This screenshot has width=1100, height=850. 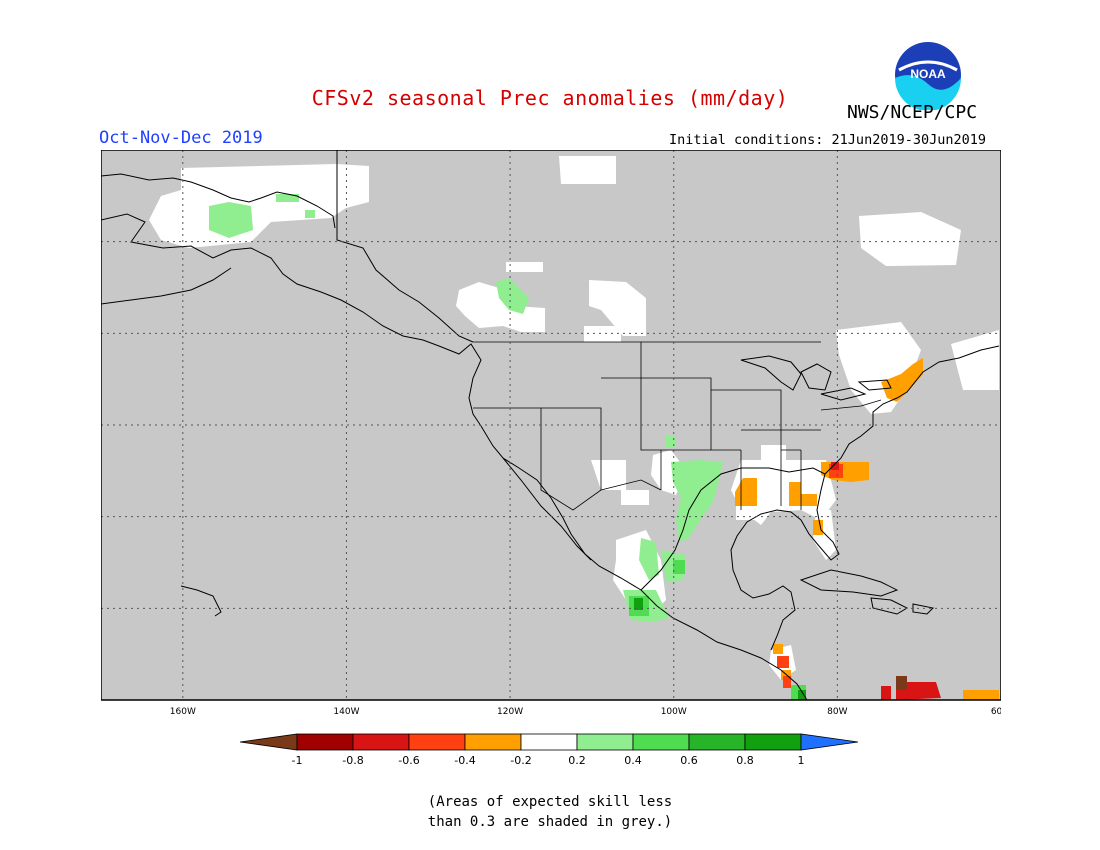 What do you see at coordinates (901, 683) in the screenshot?
I see `negative-anomaly-extreme` at bounding box center [901, 683].